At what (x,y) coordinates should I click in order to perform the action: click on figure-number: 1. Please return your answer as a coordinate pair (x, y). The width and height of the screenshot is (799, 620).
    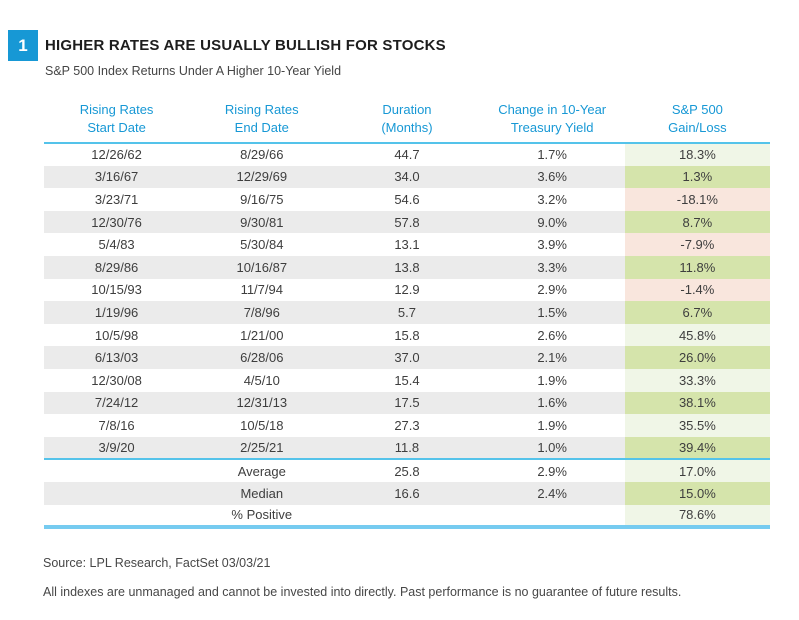
    Looking at the image, I should click on (23, 45).